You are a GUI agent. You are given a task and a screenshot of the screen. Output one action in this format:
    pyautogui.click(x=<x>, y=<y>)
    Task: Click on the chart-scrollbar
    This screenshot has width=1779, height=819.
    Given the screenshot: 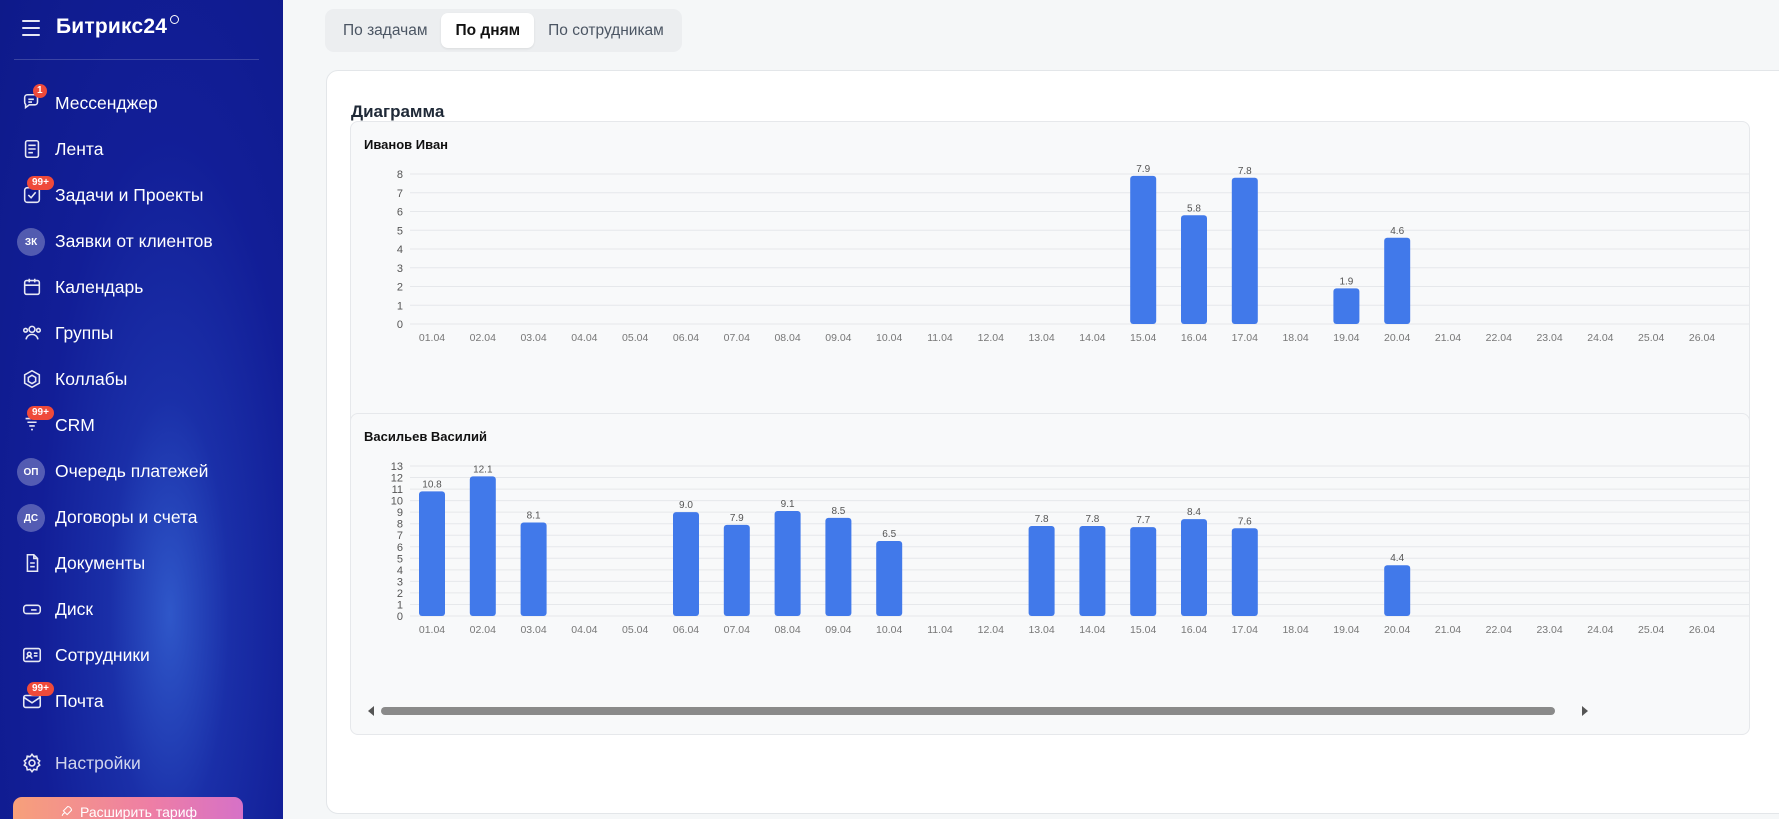 What is the action you would take?
    pyautogui.click(x=988, y=713)
    